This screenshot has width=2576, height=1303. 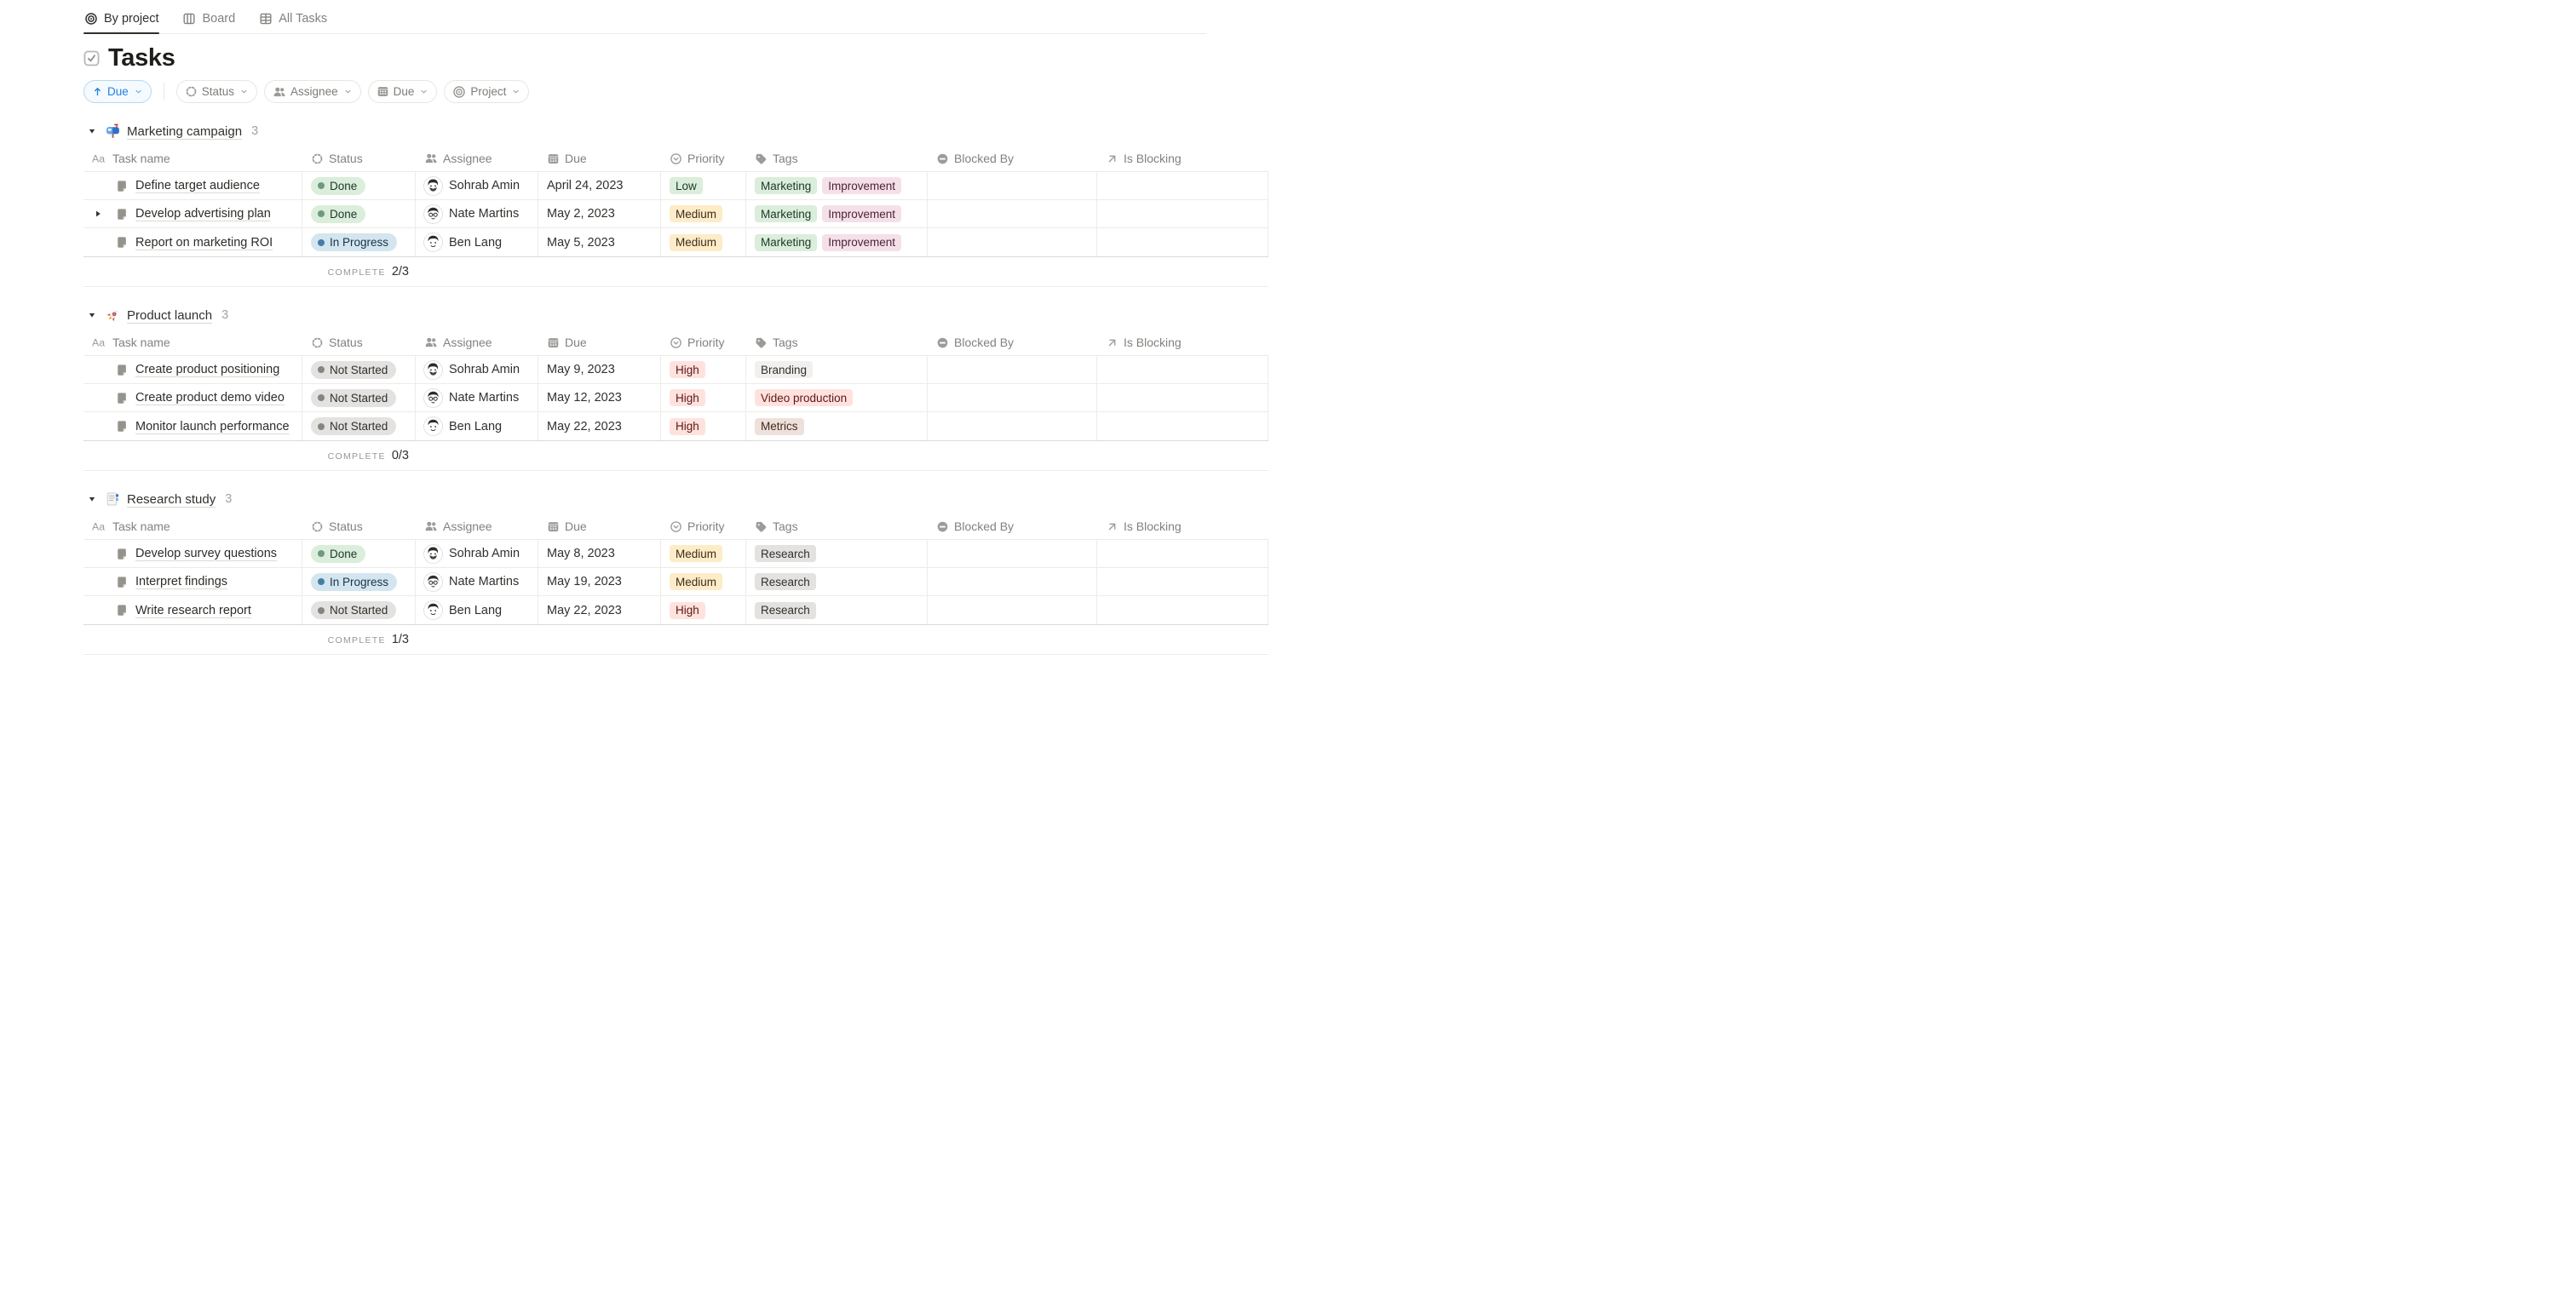 I want to click on tags-cell: Branding, so click(x=837, y=370).